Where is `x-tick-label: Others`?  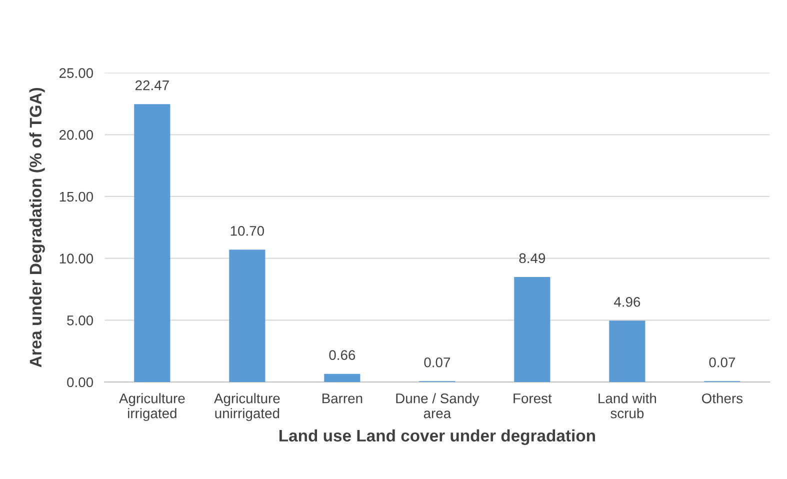 x-tick-label: Others is located at coordinates (722, 398).